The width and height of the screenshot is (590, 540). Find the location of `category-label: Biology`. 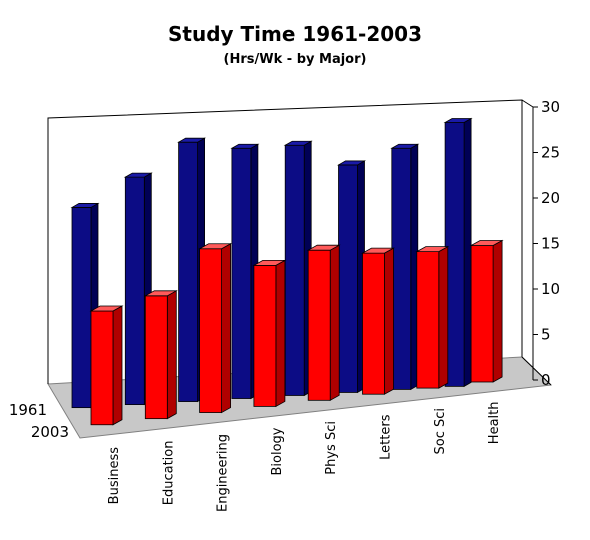

category-label: Biology is located at coordinates (277, 451).